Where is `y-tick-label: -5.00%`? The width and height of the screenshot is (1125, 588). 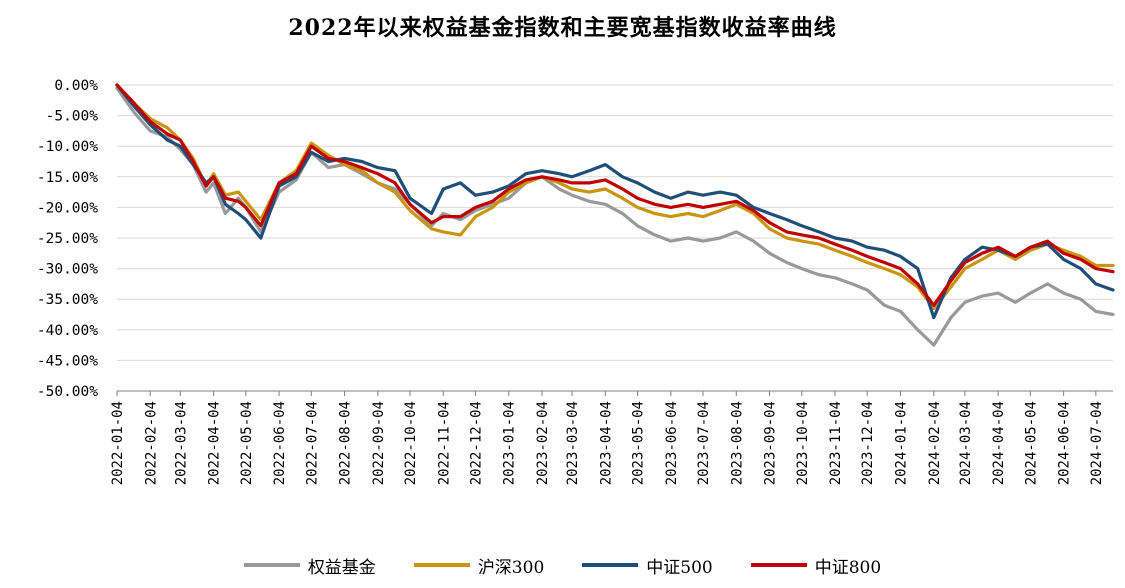 y-tick-label: -5.00% is located at coordinates (72, 117).